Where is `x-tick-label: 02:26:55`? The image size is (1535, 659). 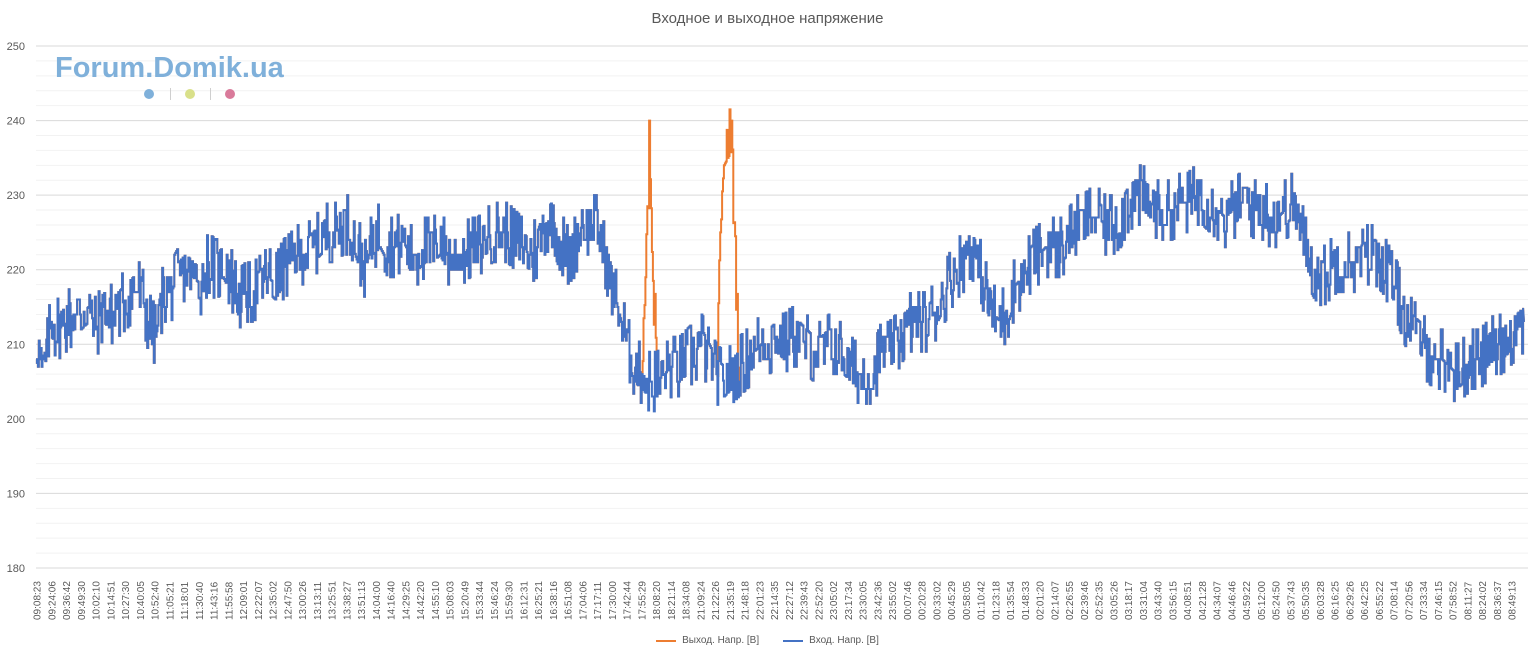
x-tick-label: 02:26:55 is located at coordinates (1070, 600).